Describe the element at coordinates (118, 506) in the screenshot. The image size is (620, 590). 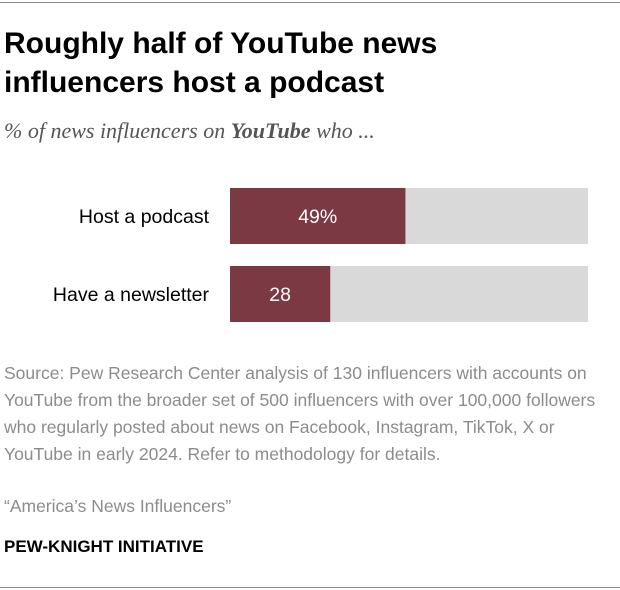
I see `report-title: “America’s News Influencers”` at that location.